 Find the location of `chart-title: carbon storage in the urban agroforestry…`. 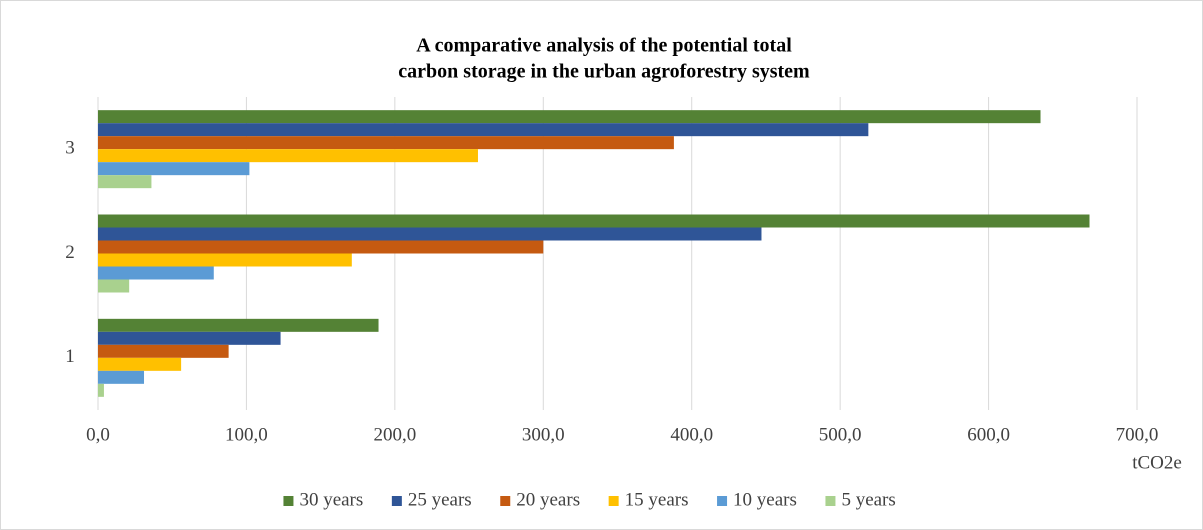

chart-title: carbon storage in the urban agroforestry… is located at coordinates (604, 72).